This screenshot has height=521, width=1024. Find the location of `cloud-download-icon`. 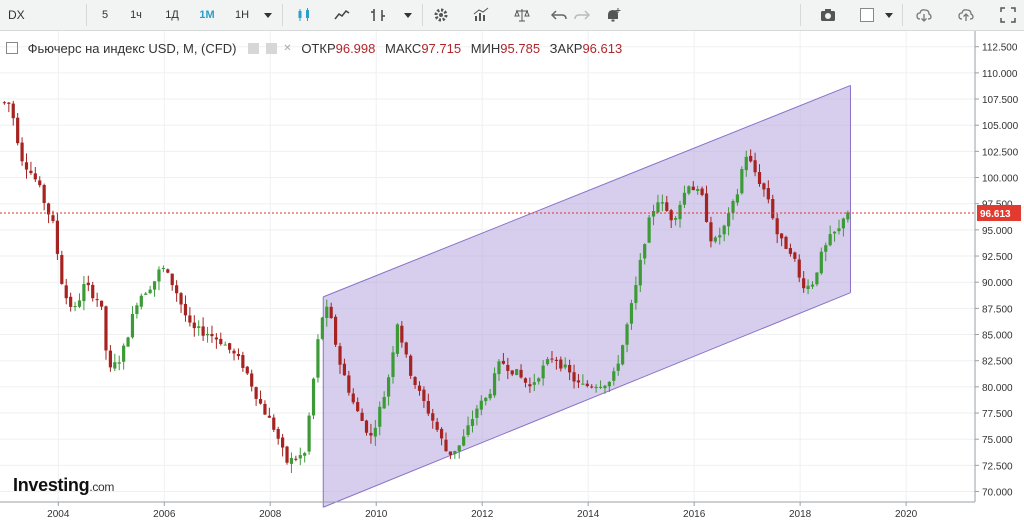

cloud-download-icon is located at coordinates (924, 15).